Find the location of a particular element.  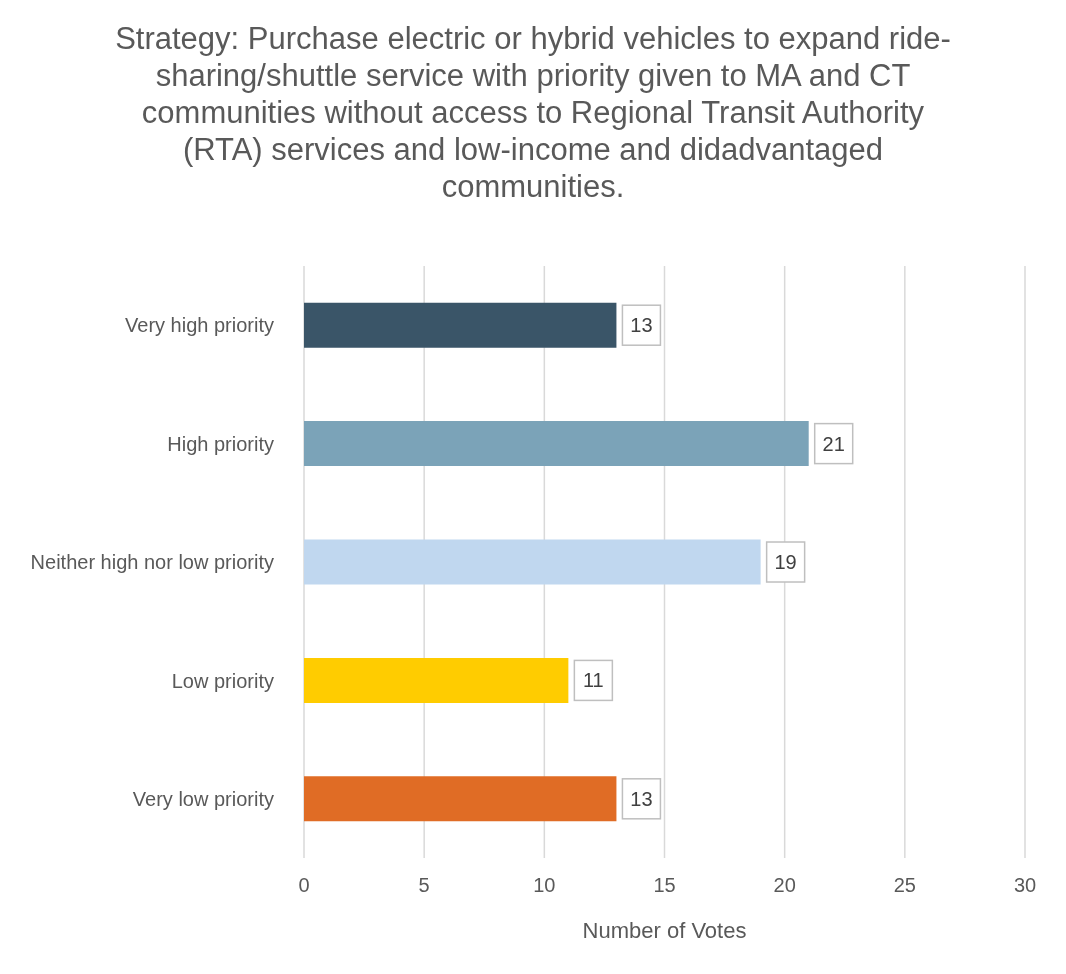

x-tick-label: 0 is located at coordinates (304, 885).